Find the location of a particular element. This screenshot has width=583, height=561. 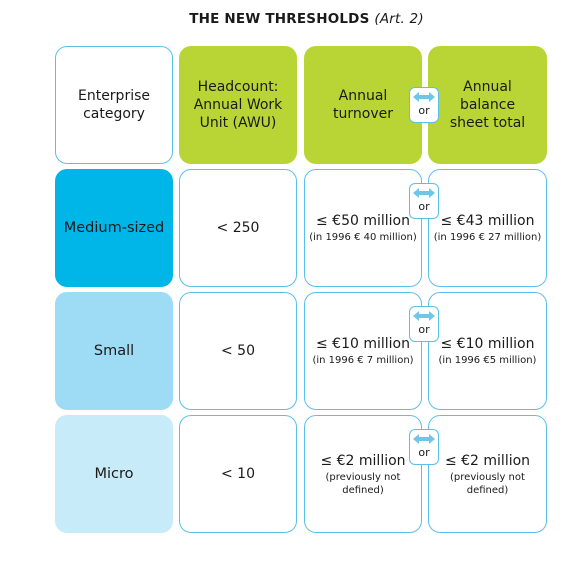

or-connector-header: or is located at coordinates (424, 105).